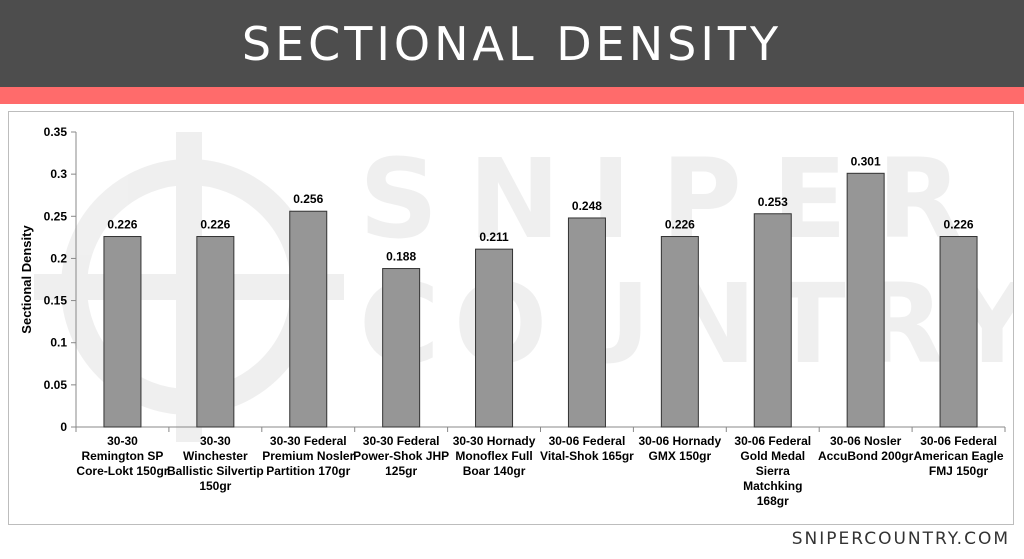 Image resolution: width=1024 pixels, height=559 pixels. I want to click on x-tick-label-line: Sierra, so click(773, 471).